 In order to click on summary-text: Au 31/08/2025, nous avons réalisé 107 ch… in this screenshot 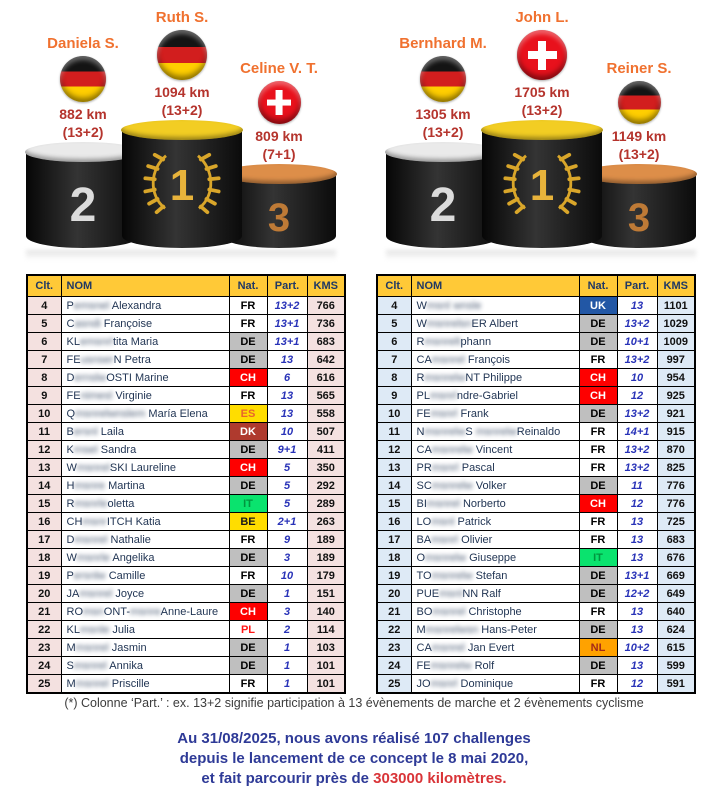, I will do `click(354, 759)`.